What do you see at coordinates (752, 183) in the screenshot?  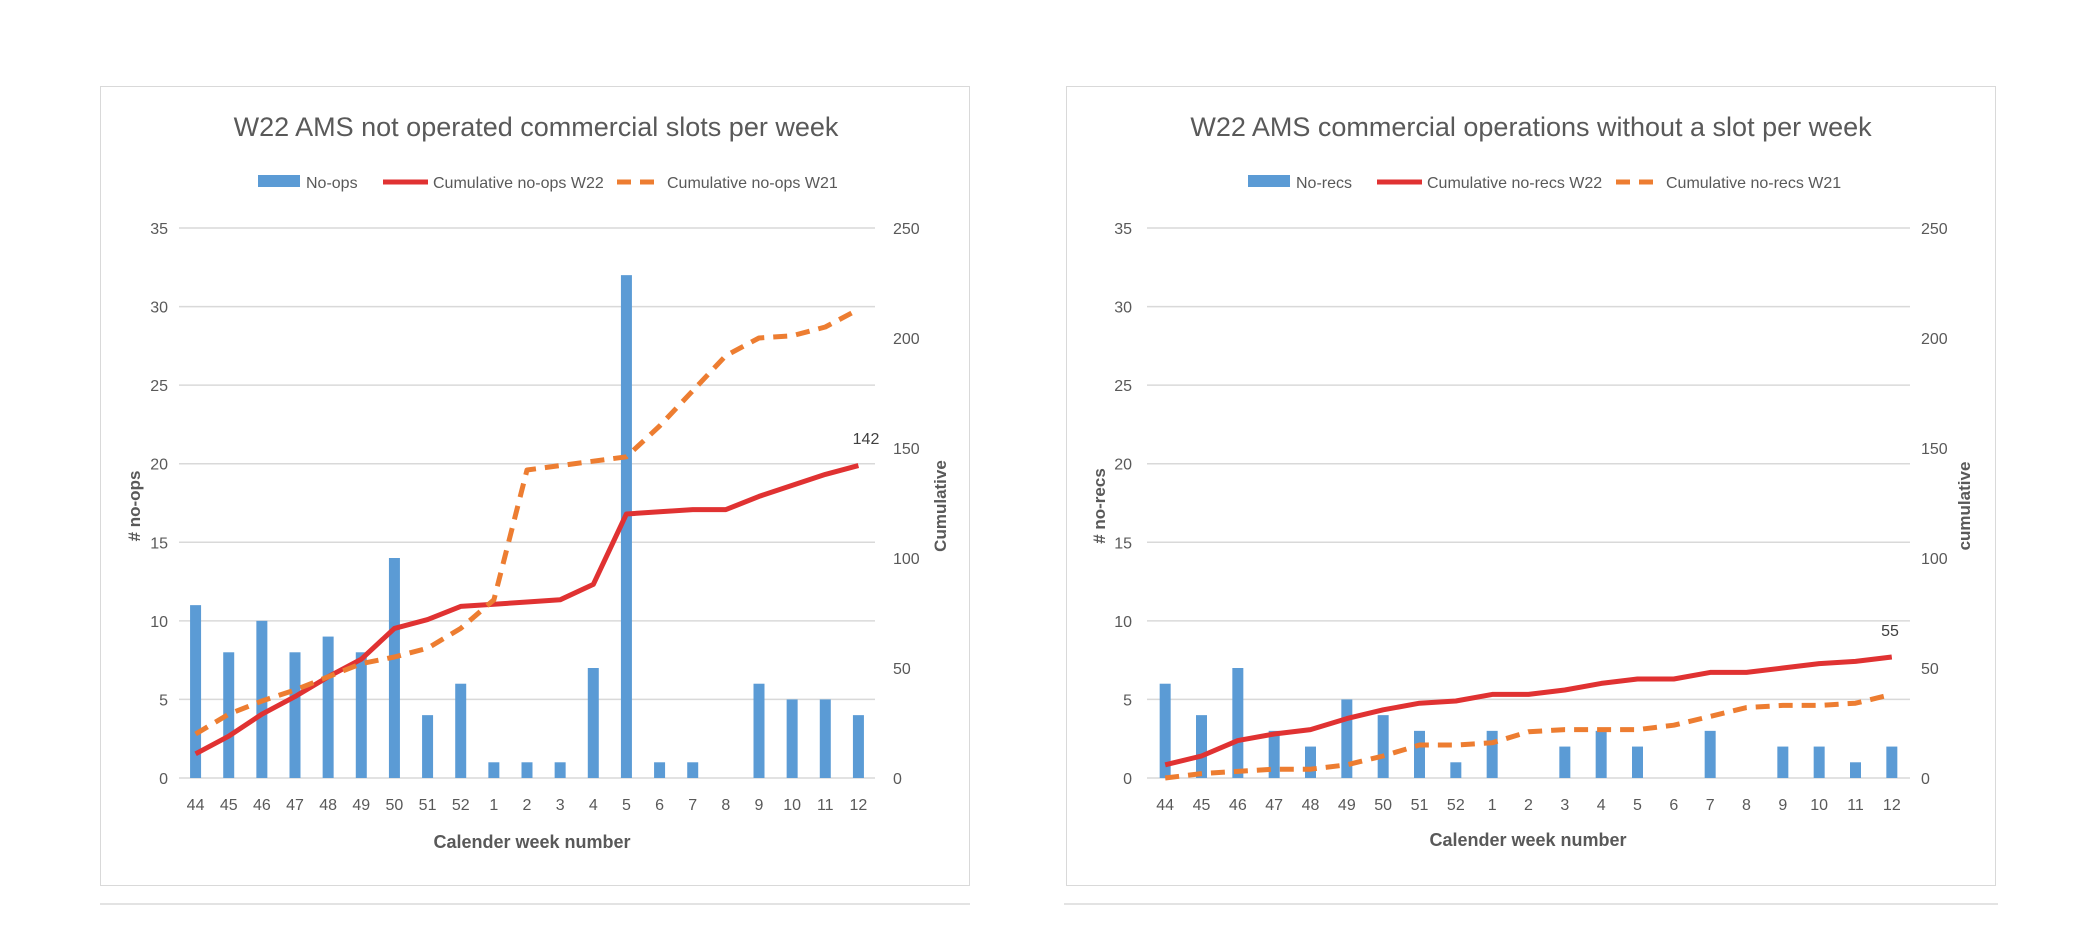 I see `legend-label-w21: Cumulative no-ops W21` at bounding box center [752, 183].